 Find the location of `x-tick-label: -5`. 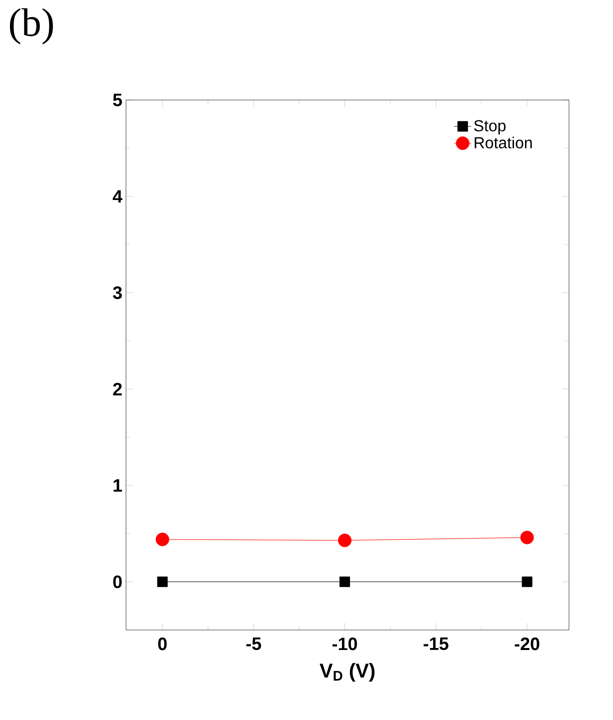

x-tick-label: -5 is located at coordinates (254, 644).